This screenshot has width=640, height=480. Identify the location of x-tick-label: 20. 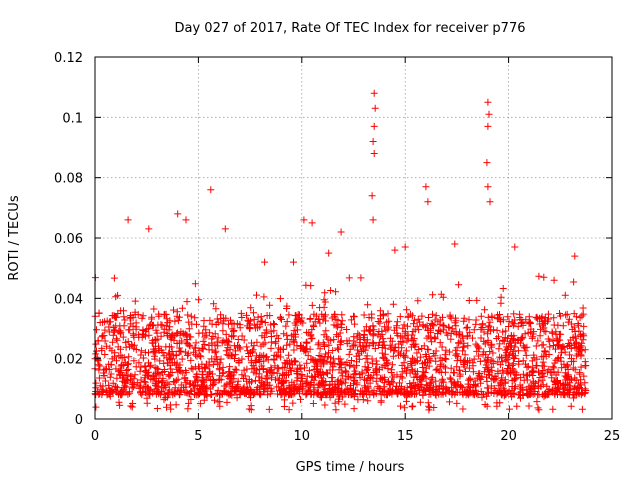
(508, 436).